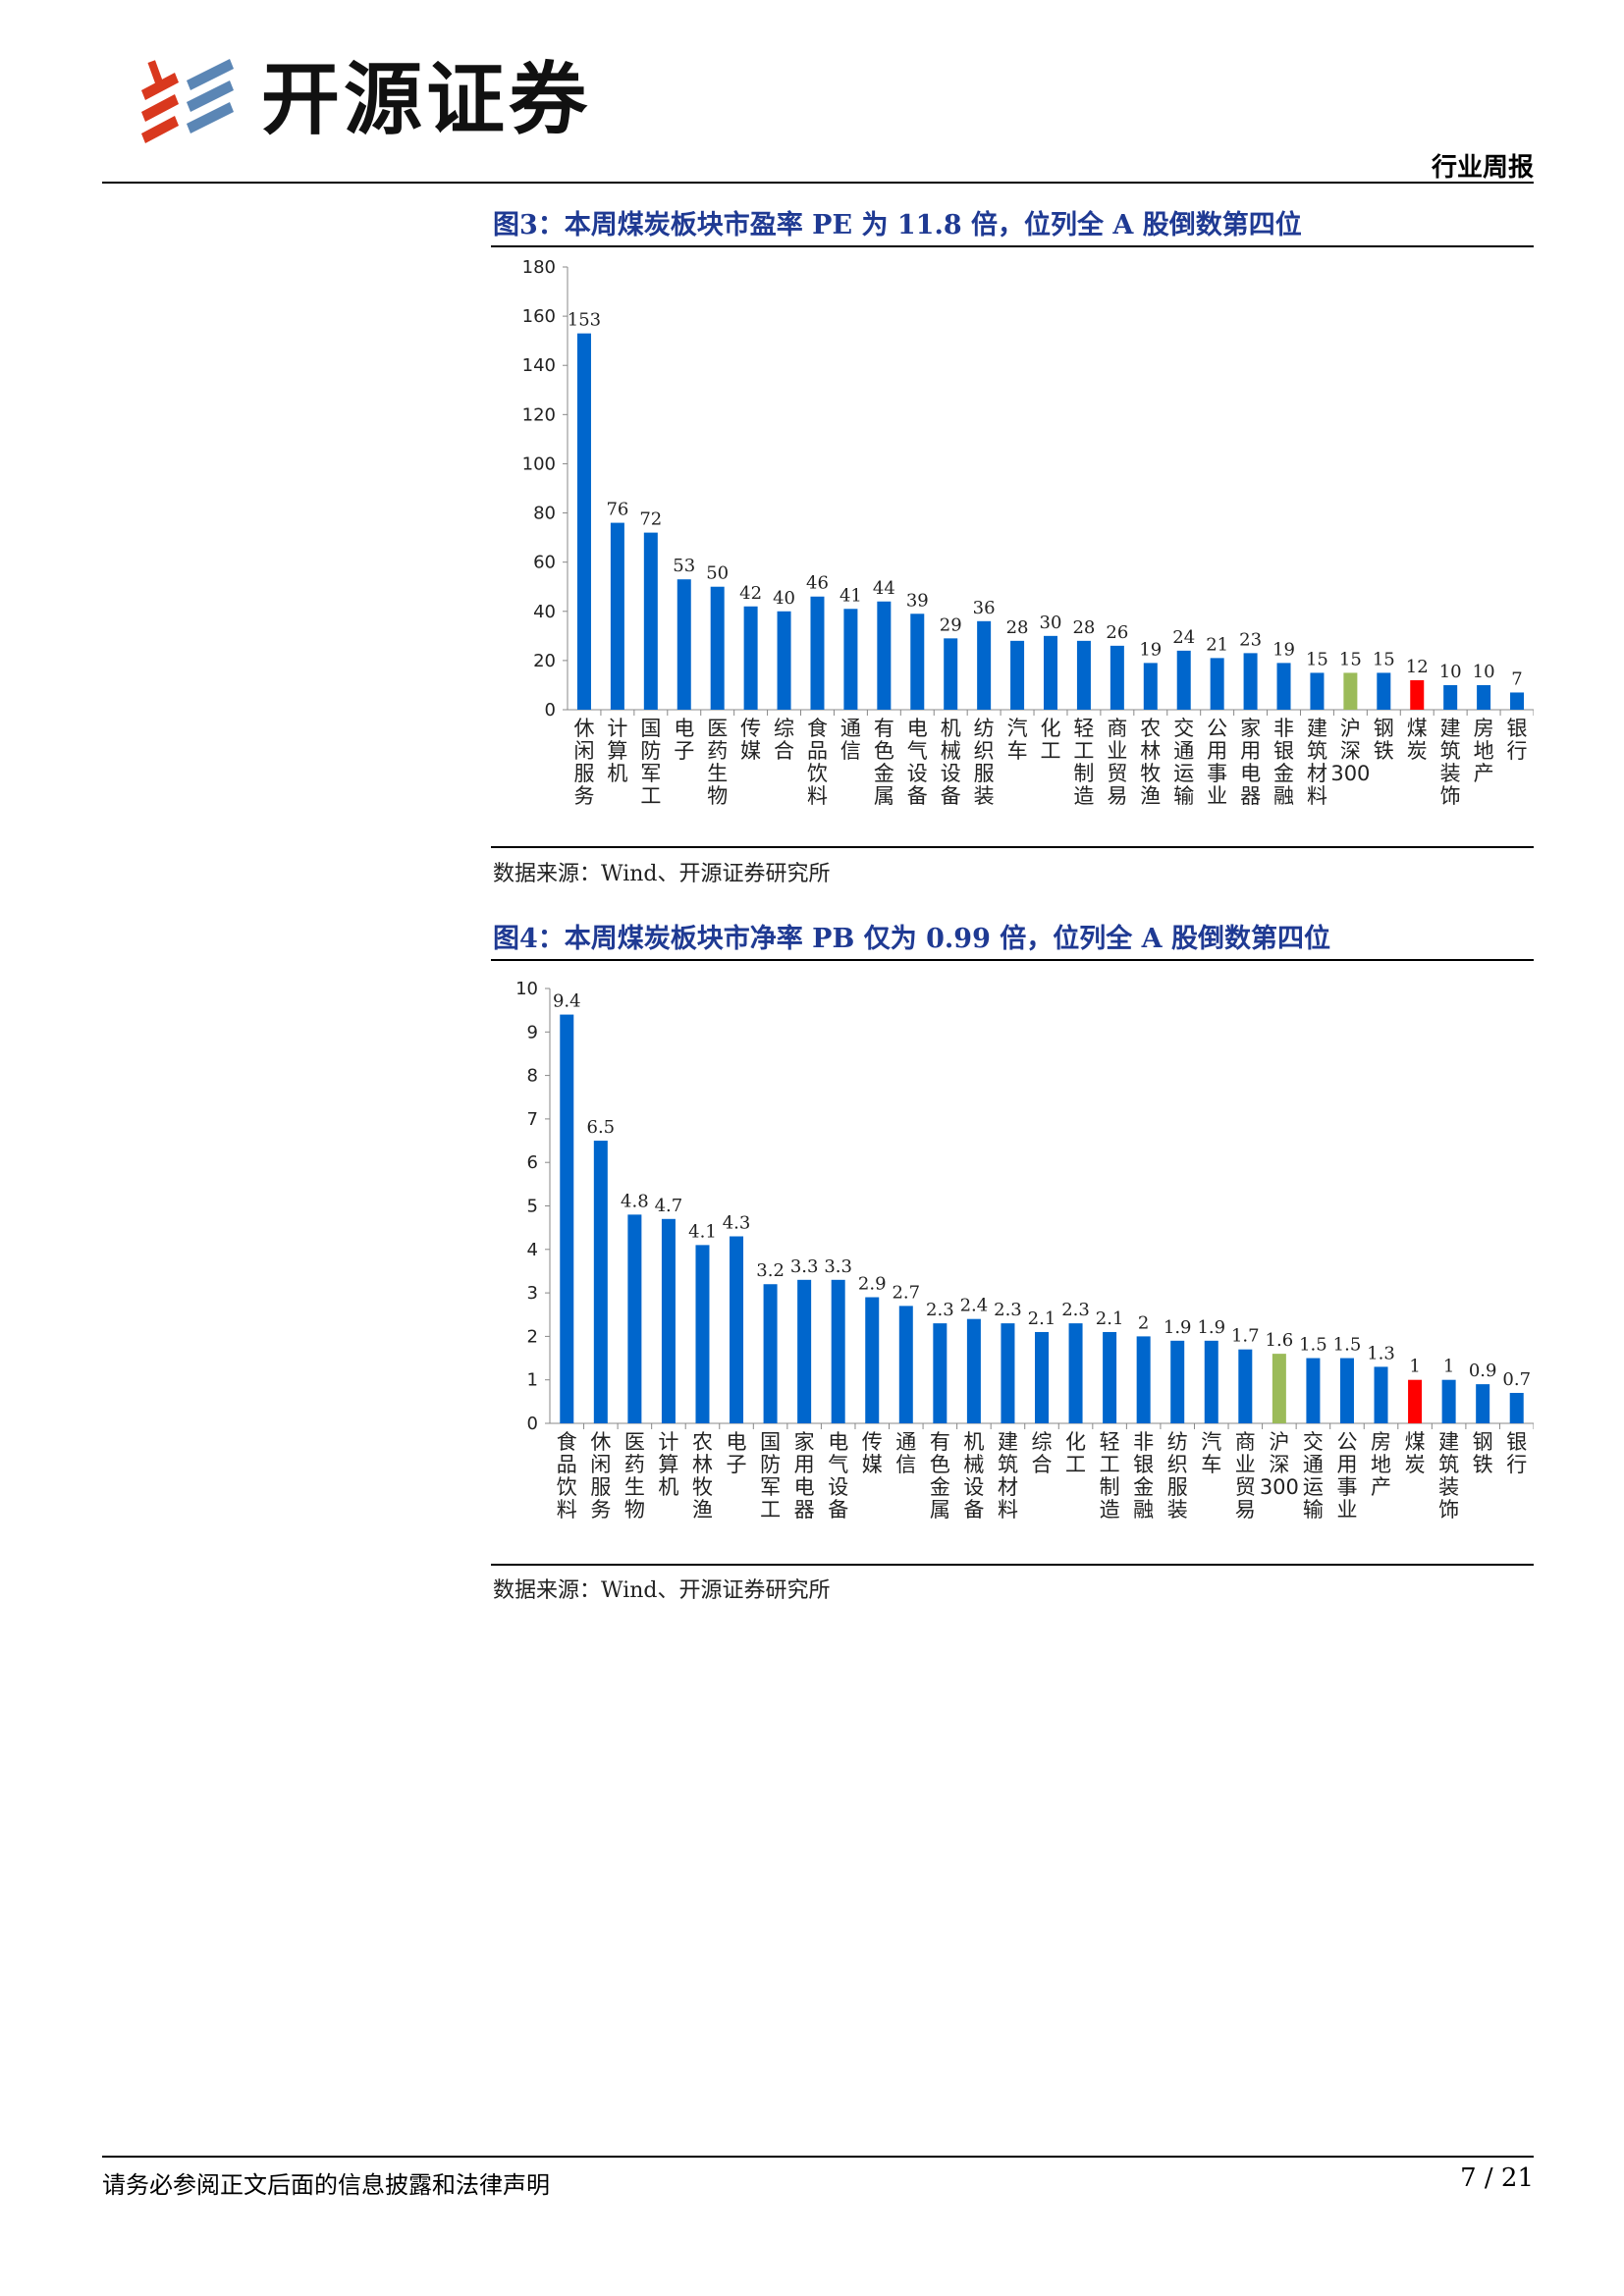  What do you see at coordinates (526, 989) in the screenshot?
I see `y-tick-label: 10` at bounding box center [526, 989].